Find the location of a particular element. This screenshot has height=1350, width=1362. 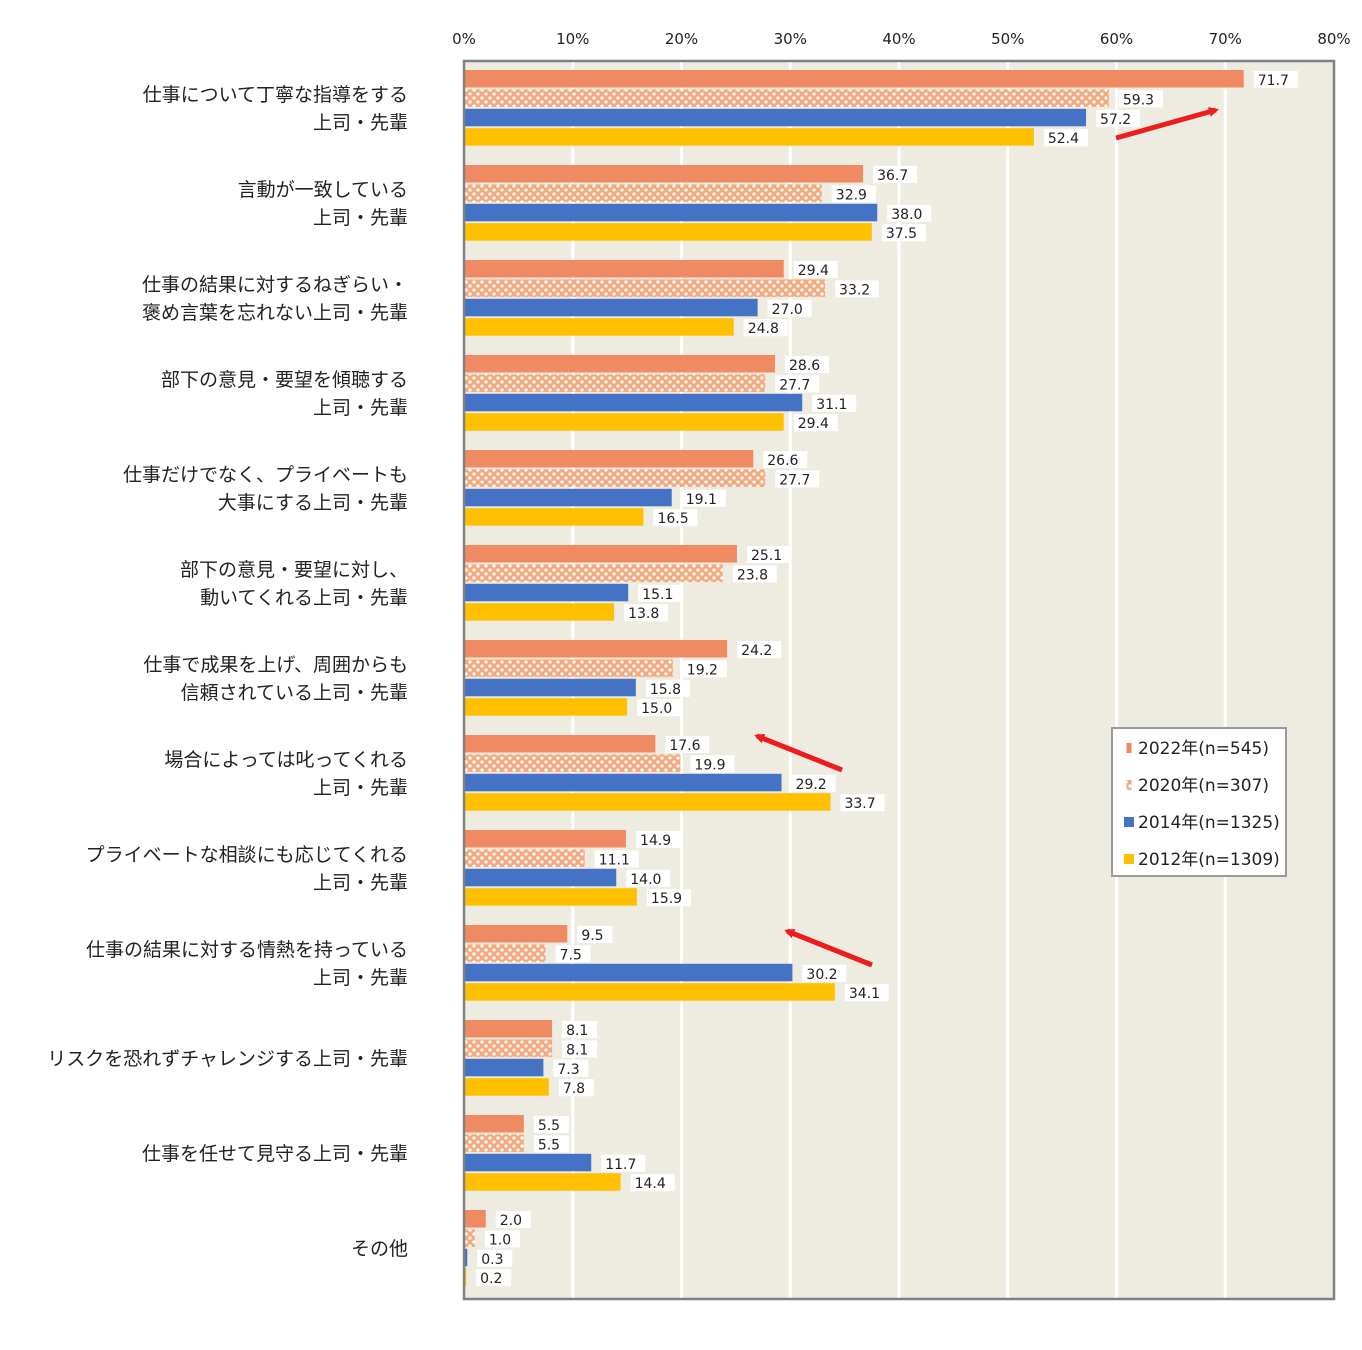

data-label: 14.4 is located at coordinates (650, 1184).